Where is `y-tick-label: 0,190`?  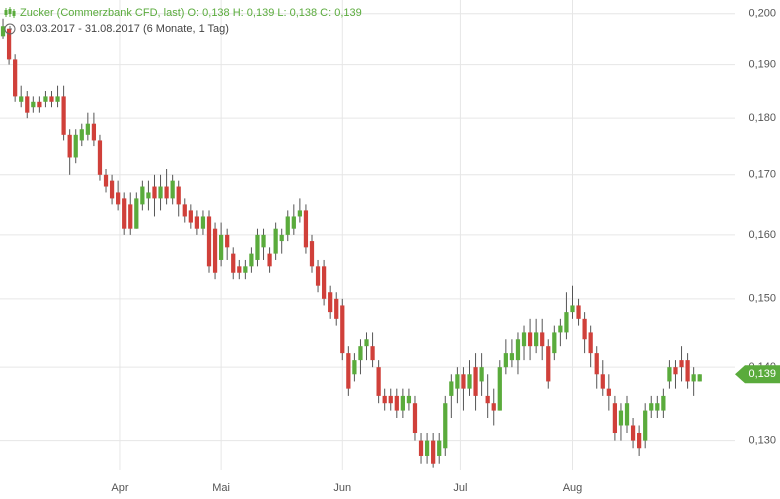
y-tick-label: 0,190 is located at coordinates (762, 65).